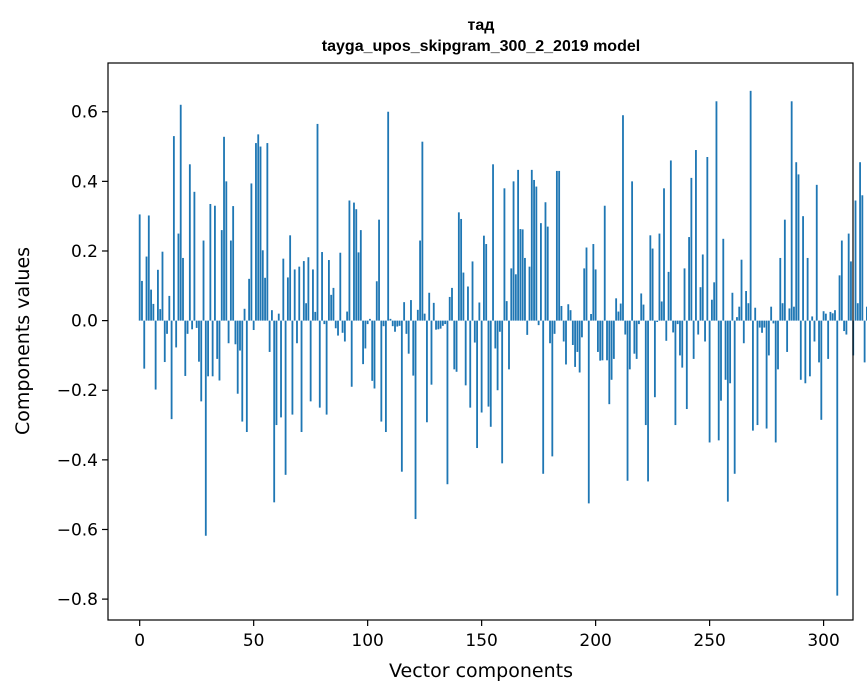 This screenshot has width=867, height=696. Describe the element at coordinates (82, 356) in the screenshot. I see `y-axis: −0.8 −0.6 −0.4 −0.2 0.0 0.2 0.4 0.6` at that location.